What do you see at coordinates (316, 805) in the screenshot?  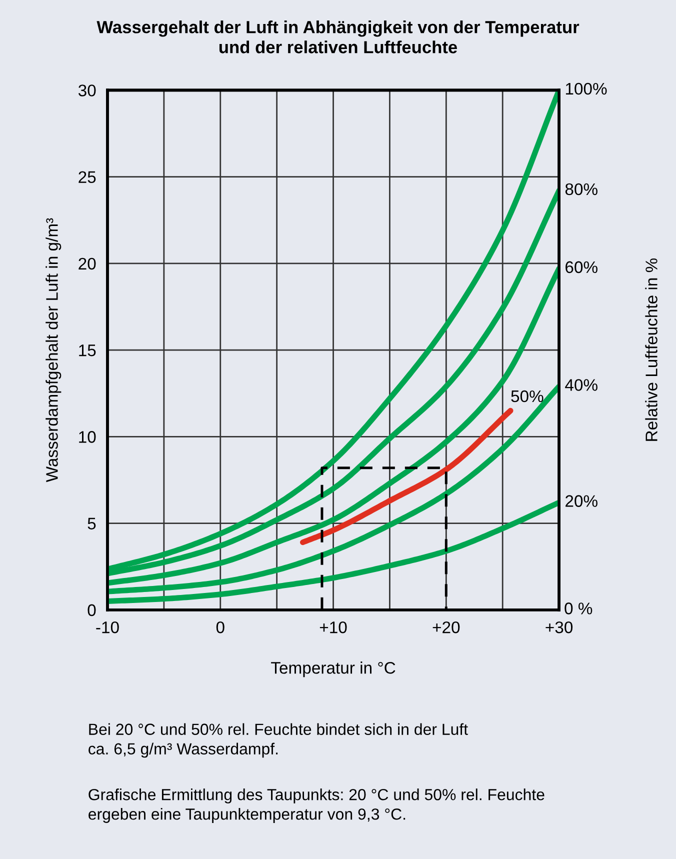 I see `text: Grafische Ermittlung des Taupunkts: 20 °C und 50% rel. Feuchte ergeben eine Taupunktemperatur von 9,3 °C.` at bounding box center [316, 805].